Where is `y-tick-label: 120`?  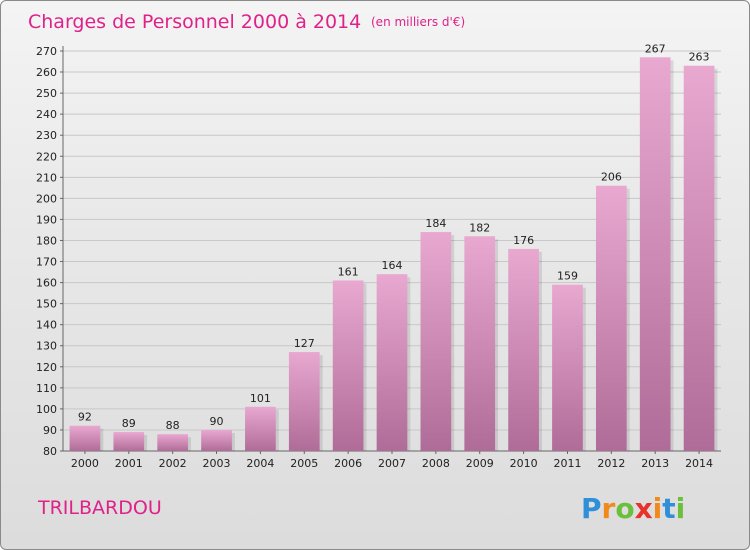
y-tick-label: 120 is located at coordinates (46, 367).